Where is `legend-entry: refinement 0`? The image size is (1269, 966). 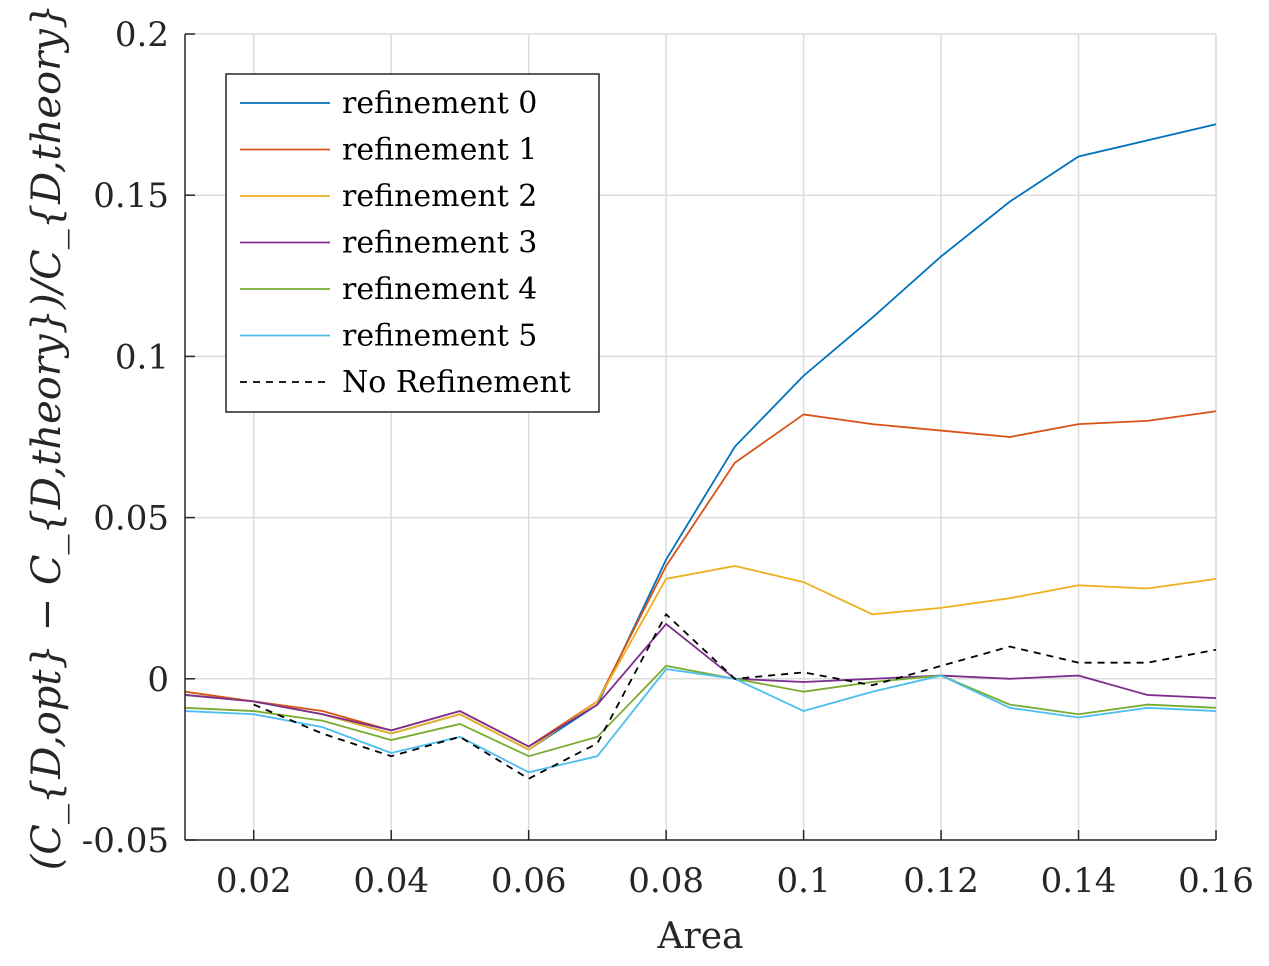 legend-entry: refinement 0 is located at coordinates (439, 103).